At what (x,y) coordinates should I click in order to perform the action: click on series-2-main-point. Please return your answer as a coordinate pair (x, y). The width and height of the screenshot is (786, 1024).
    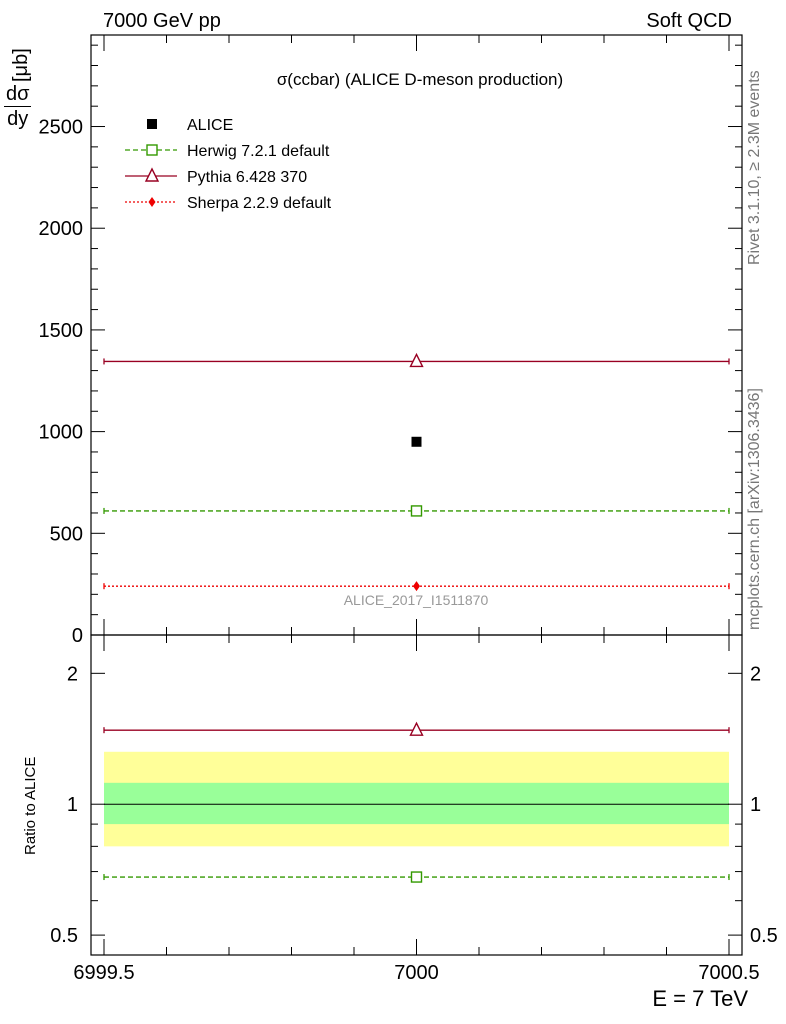
    Looking at the image, I should click on (416, 360).